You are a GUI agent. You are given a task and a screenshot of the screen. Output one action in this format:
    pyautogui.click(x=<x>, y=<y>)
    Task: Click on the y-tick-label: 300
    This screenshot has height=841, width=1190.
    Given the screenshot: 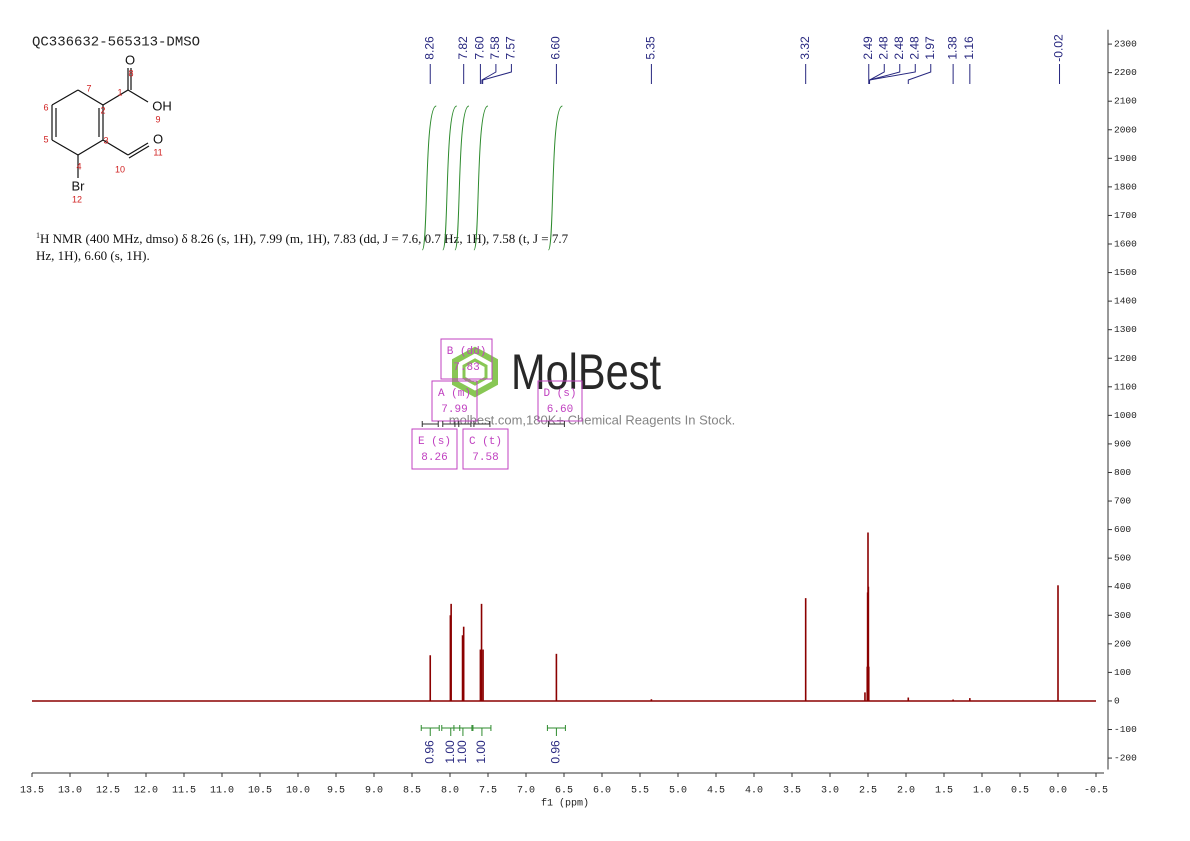 What is the action you would take?
    pyautogui.click(x=1122, y=615)
    